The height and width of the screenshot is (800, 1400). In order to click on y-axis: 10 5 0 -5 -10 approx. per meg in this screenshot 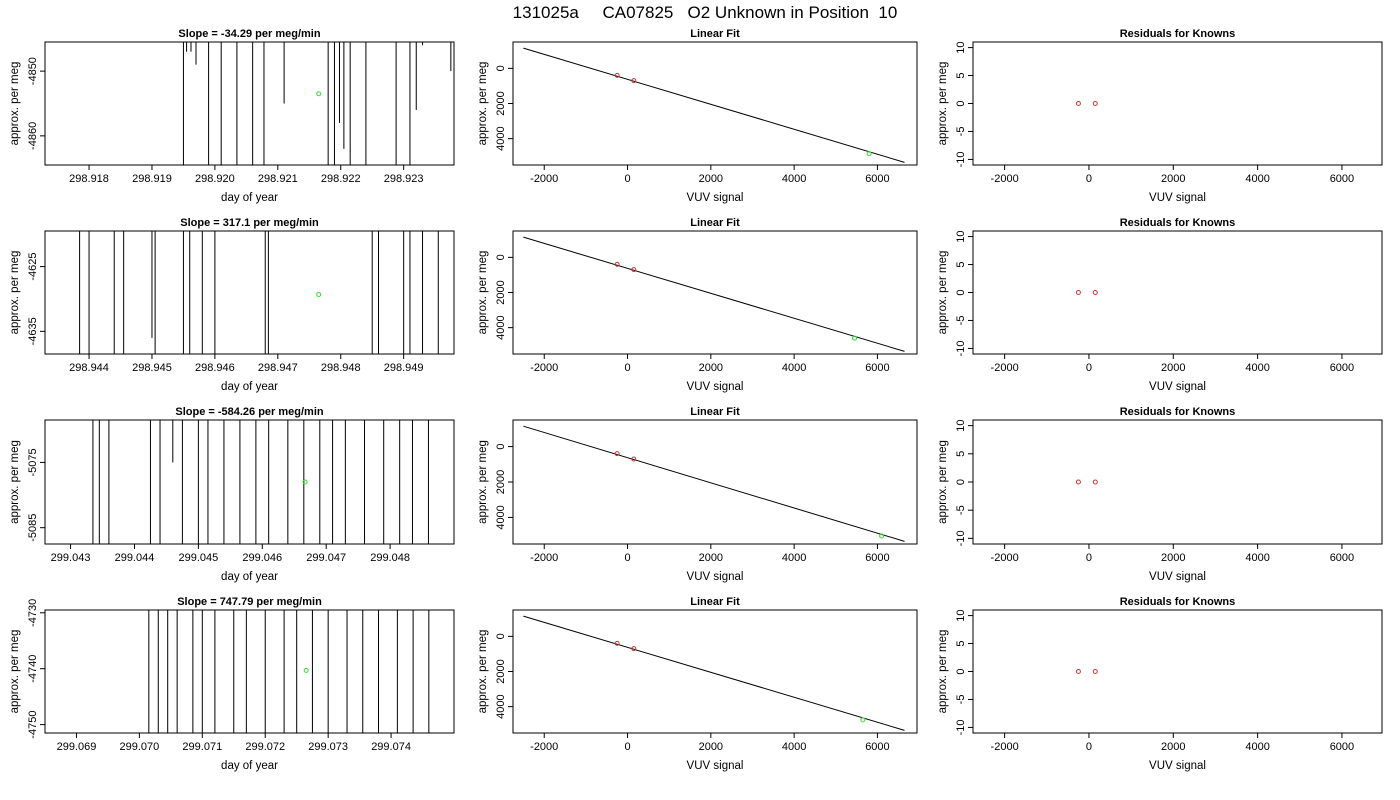, I will do `click(955, 293)`.